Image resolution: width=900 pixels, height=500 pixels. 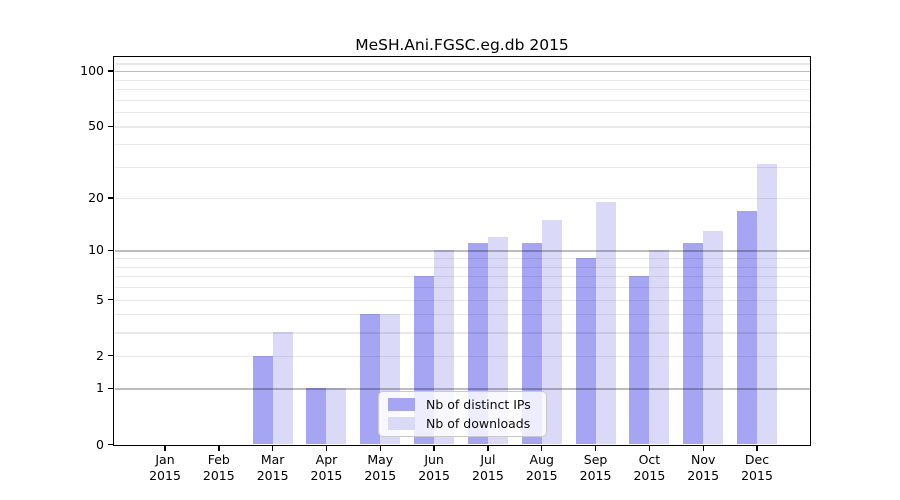 What do you see at coordinates (595, 467) in the screenshot?
I see `x-tick-label: Sep 2015` at bounding box center [595, 467].